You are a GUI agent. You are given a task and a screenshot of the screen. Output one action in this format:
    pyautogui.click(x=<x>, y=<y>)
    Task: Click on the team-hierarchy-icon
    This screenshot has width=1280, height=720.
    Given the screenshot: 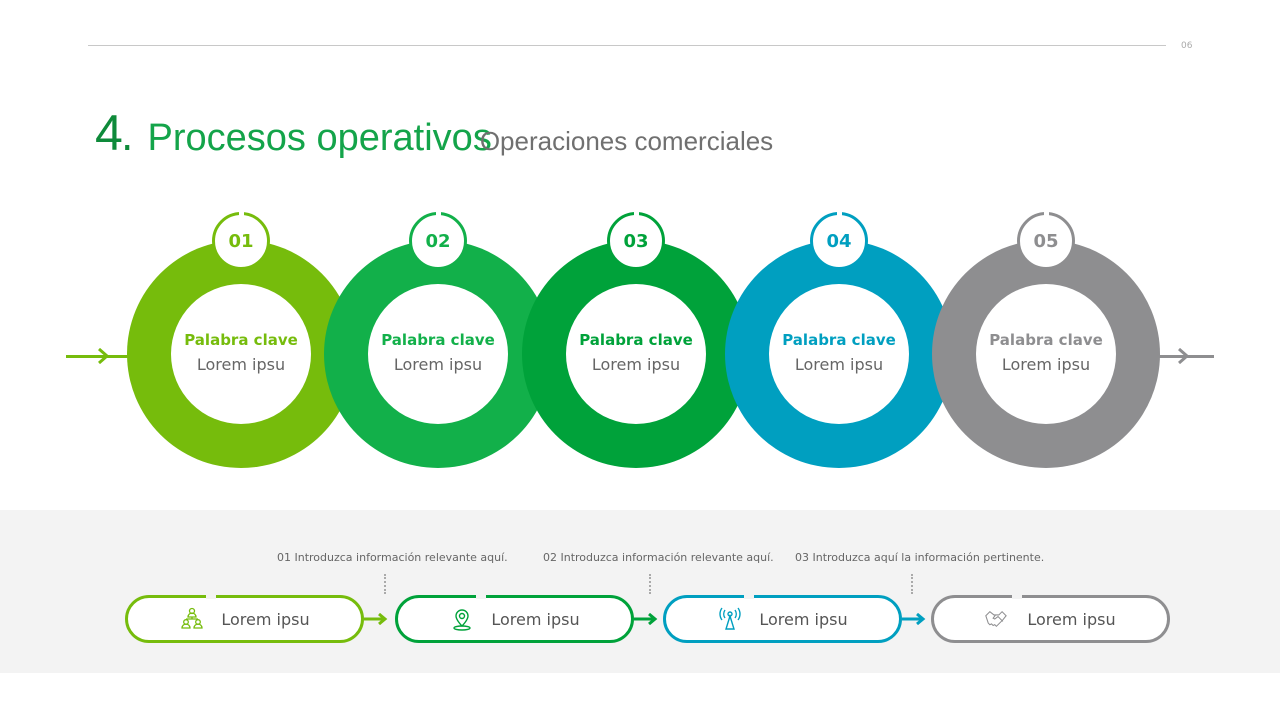 What is the action you would take?
    pyautogui.click(x=192, y=619)
    